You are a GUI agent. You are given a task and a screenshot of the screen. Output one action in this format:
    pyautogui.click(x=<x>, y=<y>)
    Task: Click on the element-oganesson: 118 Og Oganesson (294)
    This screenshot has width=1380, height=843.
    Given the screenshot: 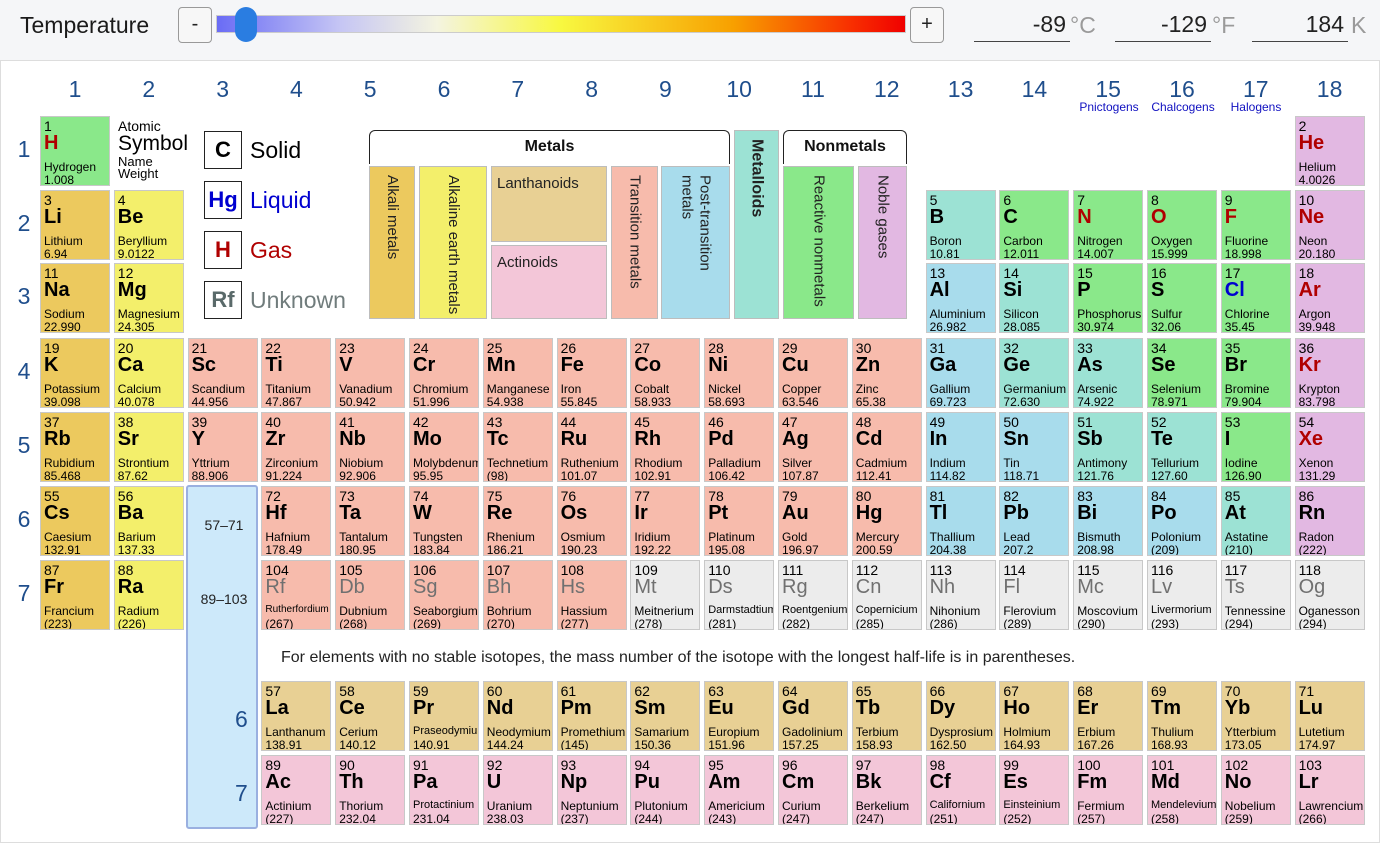 What is the action you would take?
    pyautogui.click(x=1329, y=595)
    